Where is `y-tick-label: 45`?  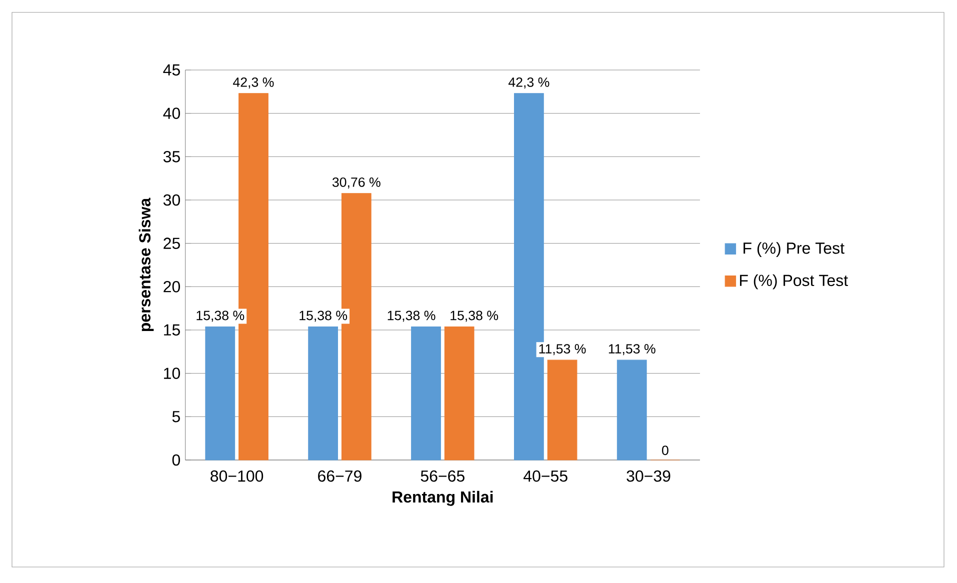 y-tick-label: 45 is located at coordinates (171, 70).